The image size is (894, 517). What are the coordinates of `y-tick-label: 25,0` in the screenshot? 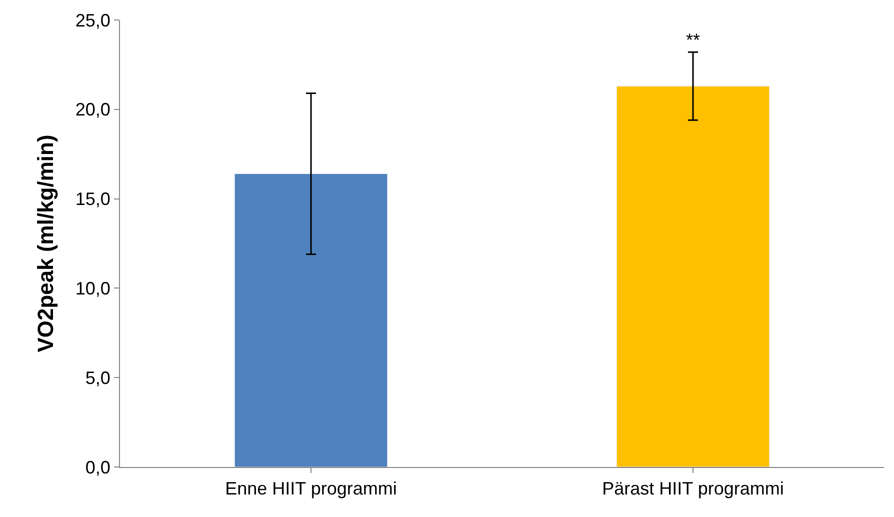 It's located at (92, 20).